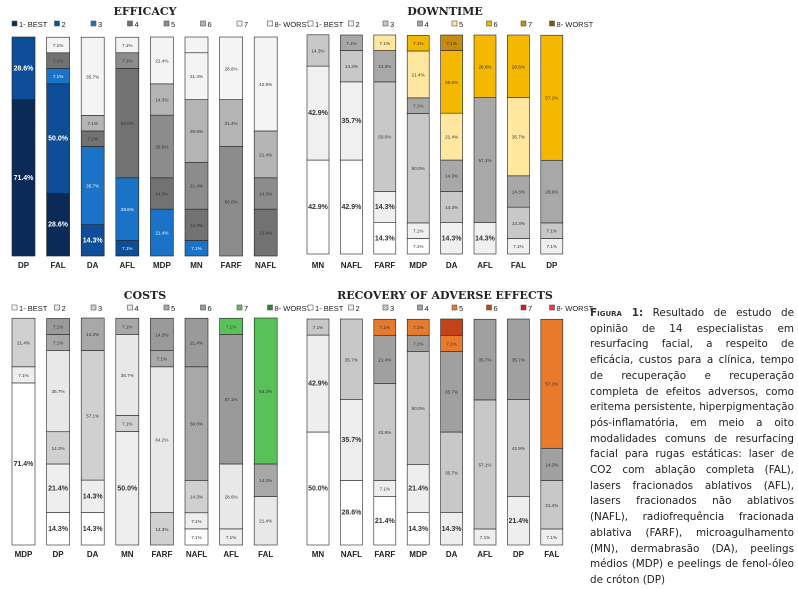  I want to click on category-label: MN, so click(196, 265).